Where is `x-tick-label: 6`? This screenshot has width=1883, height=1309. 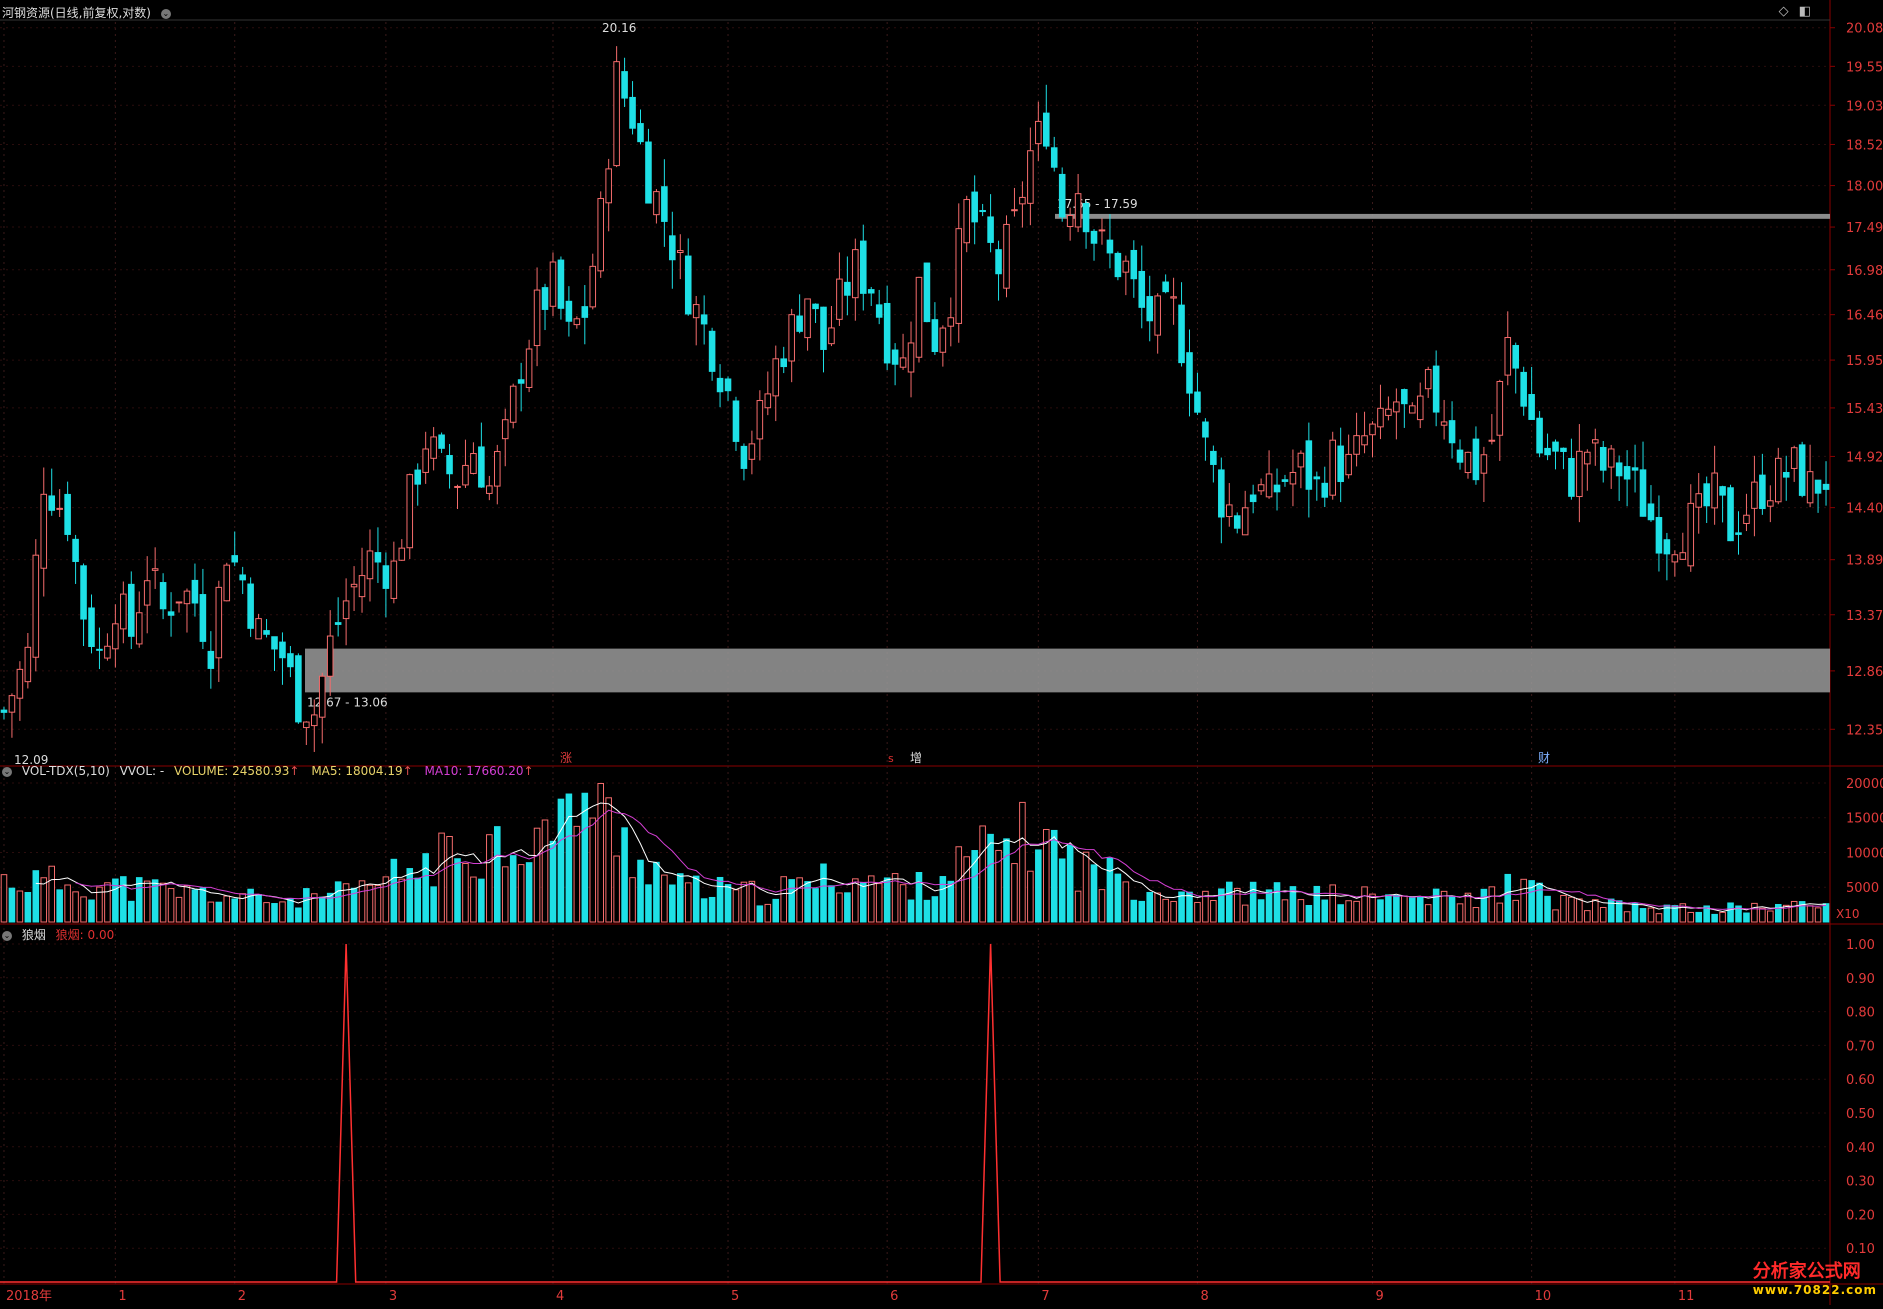 x-tick-label: 6 is located at coordinates (894, 1296).